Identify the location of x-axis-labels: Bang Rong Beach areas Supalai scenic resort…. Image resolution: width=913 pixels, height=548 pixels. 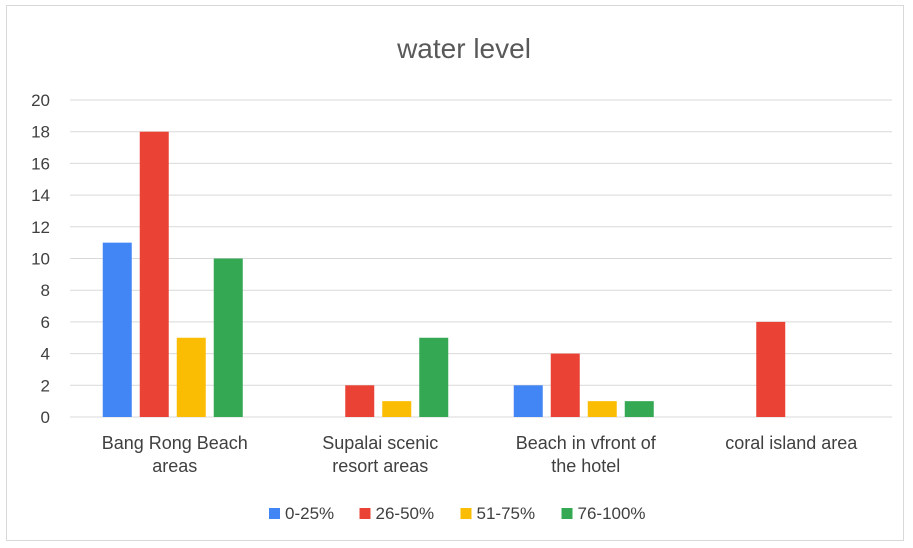
(480, 454).